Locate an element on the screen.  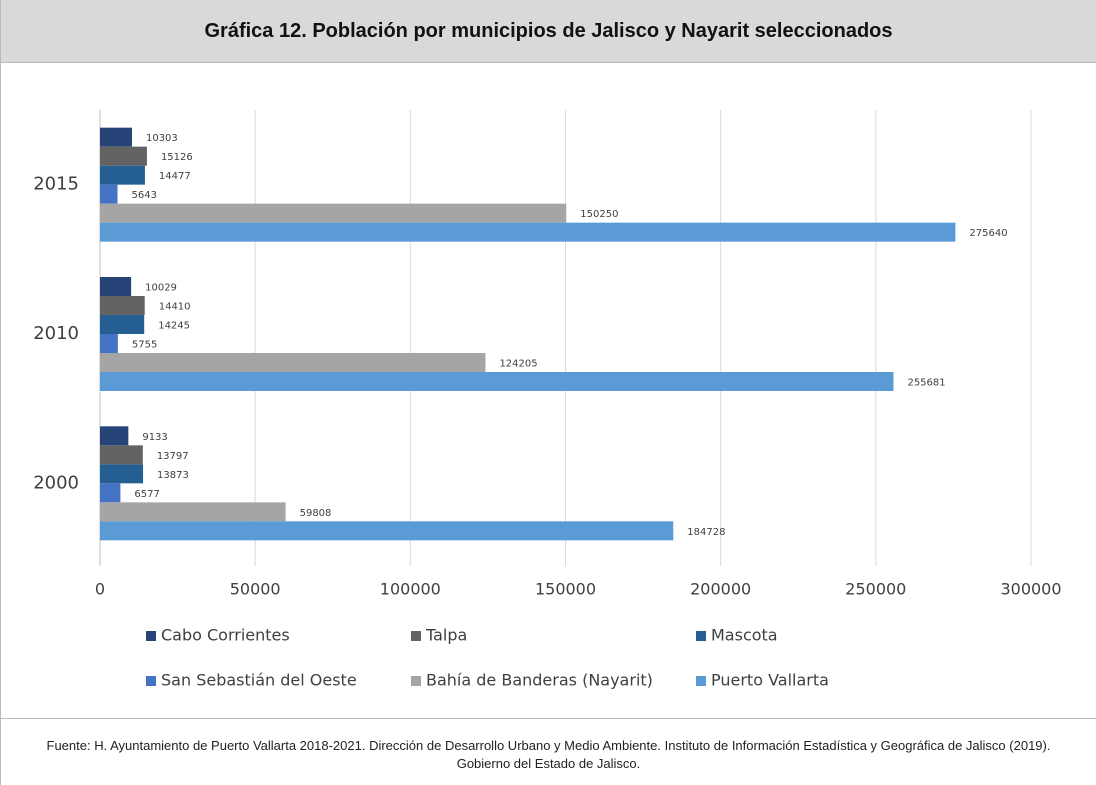
data-label: 14477 is located at coordinates (175, 176).